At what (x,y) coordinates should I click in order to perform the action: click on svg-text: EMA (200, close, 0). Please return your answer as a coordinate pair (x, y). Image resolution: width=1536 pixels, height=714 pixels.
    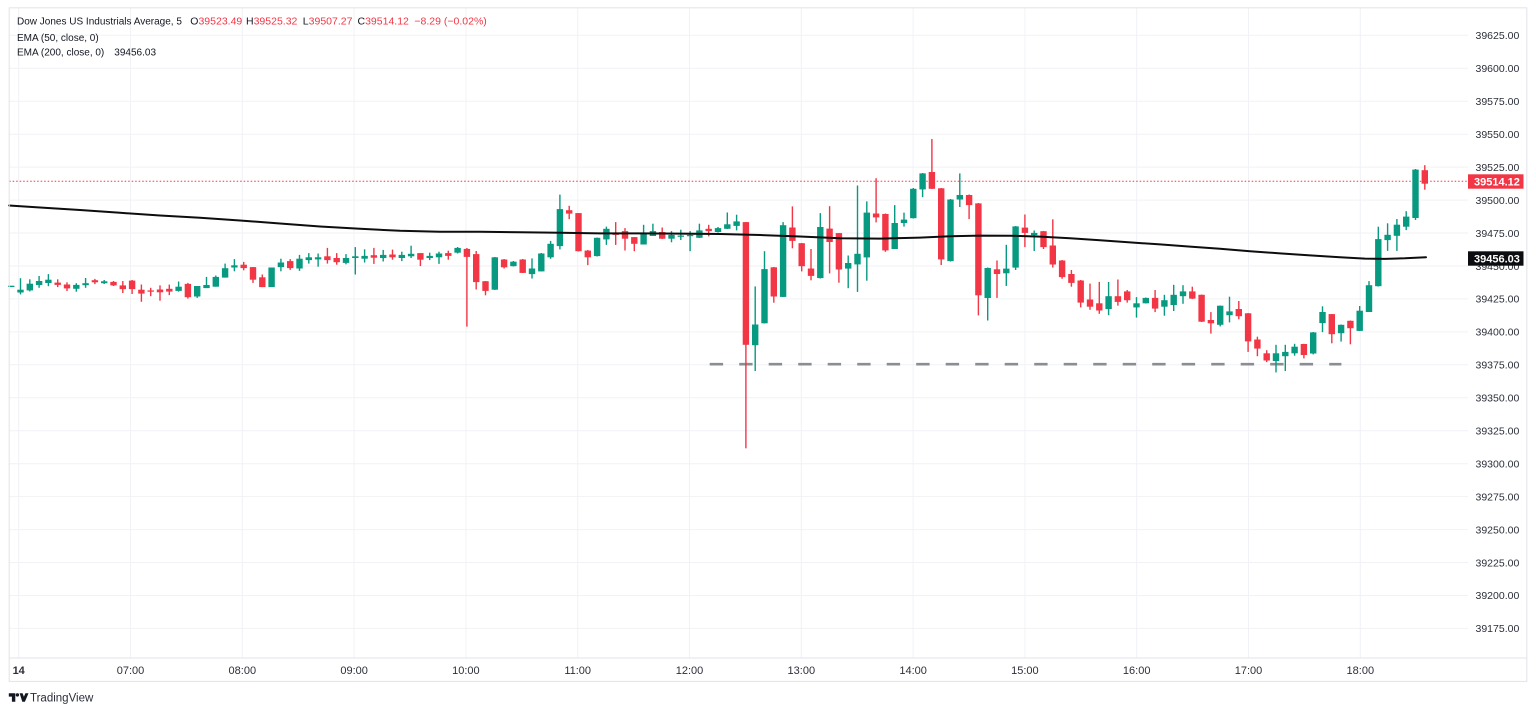
    Looking at the image, I should click on (60, 53).